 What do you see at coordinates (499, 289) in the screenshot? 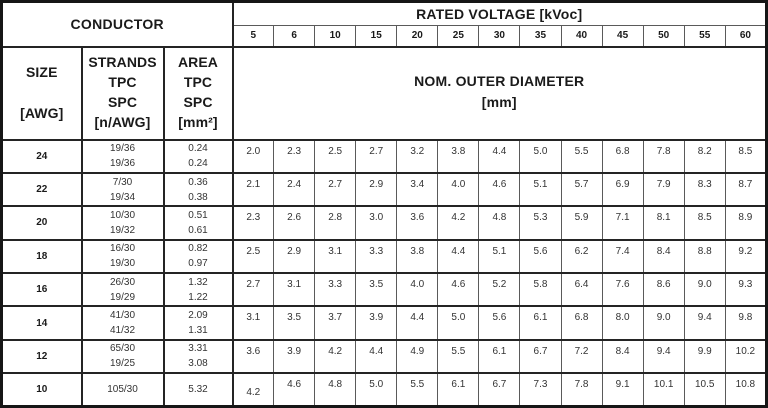
I see `diameter-cell: 5.2` at bounding box center [499, 289].